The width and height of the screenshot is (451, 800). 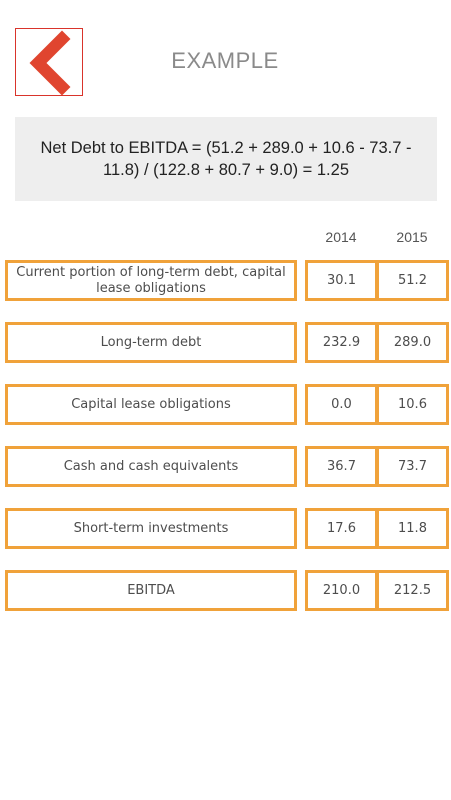 What do you see at coordinates (151, 342) in the screenshot?
I see `row-label: Long-term debt` at bounding box center [151, 342].